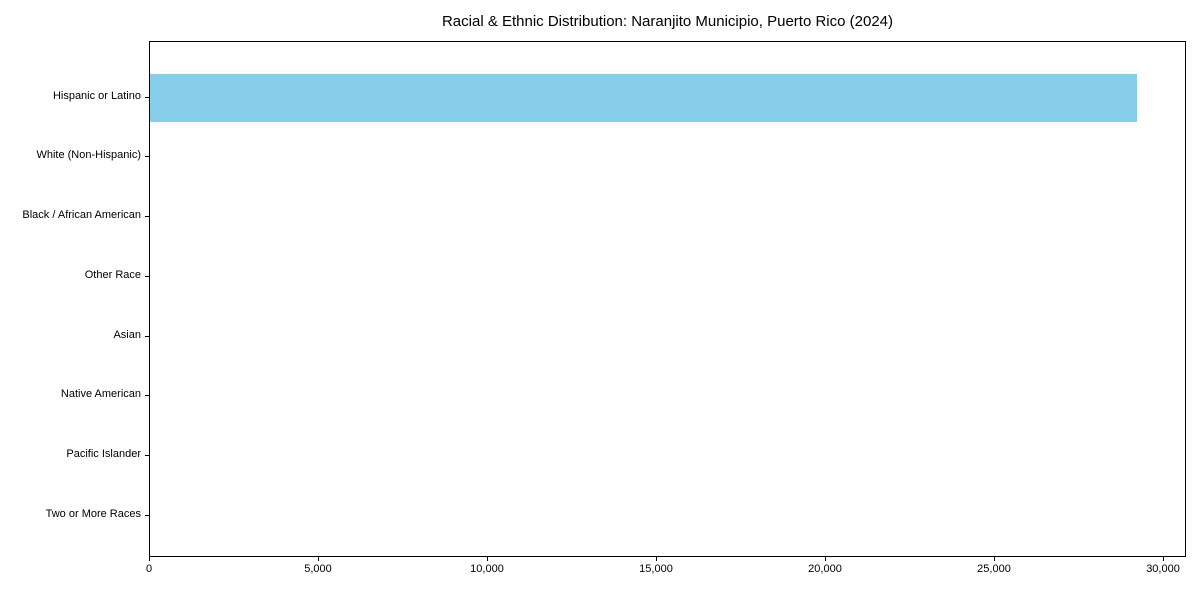  Describe the element at coordinates (318, 569) in the screenshot. I see `x-tick-label: 5,000` at that location.